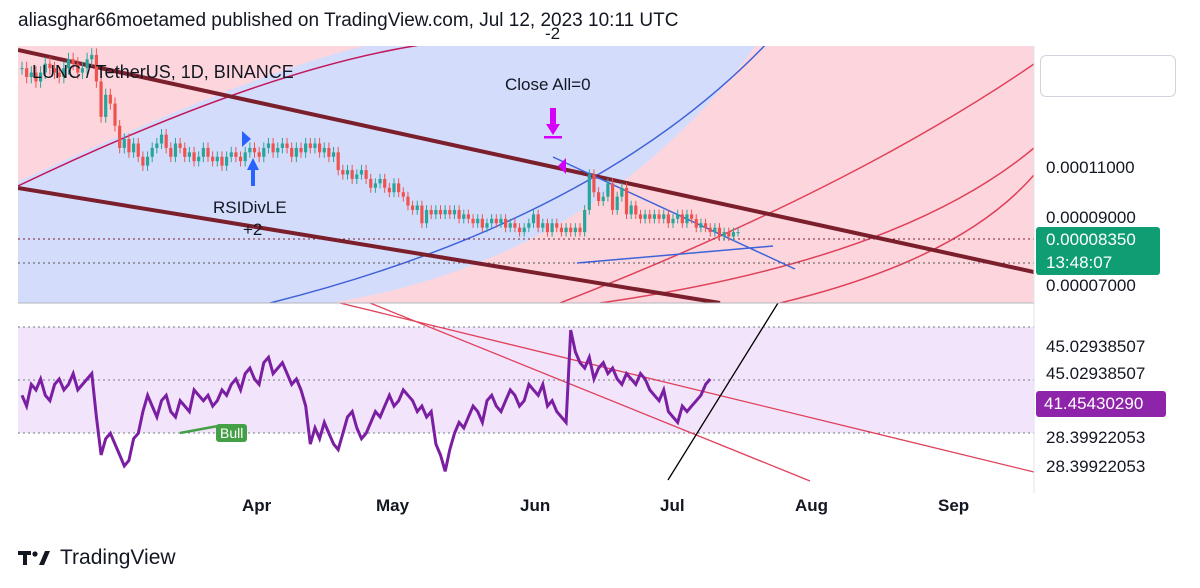 The width and height of the screenshot is (1200, 588). Describe the element at coordinates (253, 172) in the screenshot. I see `long-arrow-icon` at that location.